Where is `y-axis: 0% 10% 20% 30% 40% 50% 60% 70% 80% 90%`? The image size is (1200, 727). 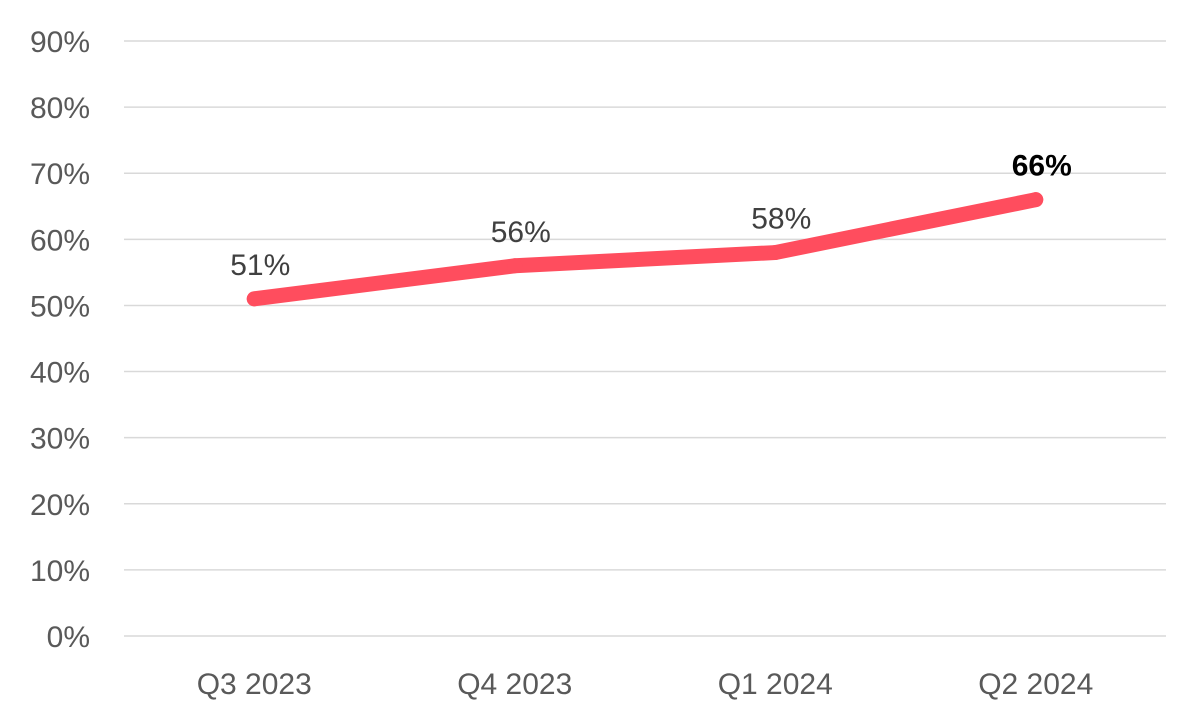
y-axis: 0% 10% 20% 30% 40% 50% 60% 70% 80% 90% is located at coordinates (60, 340).